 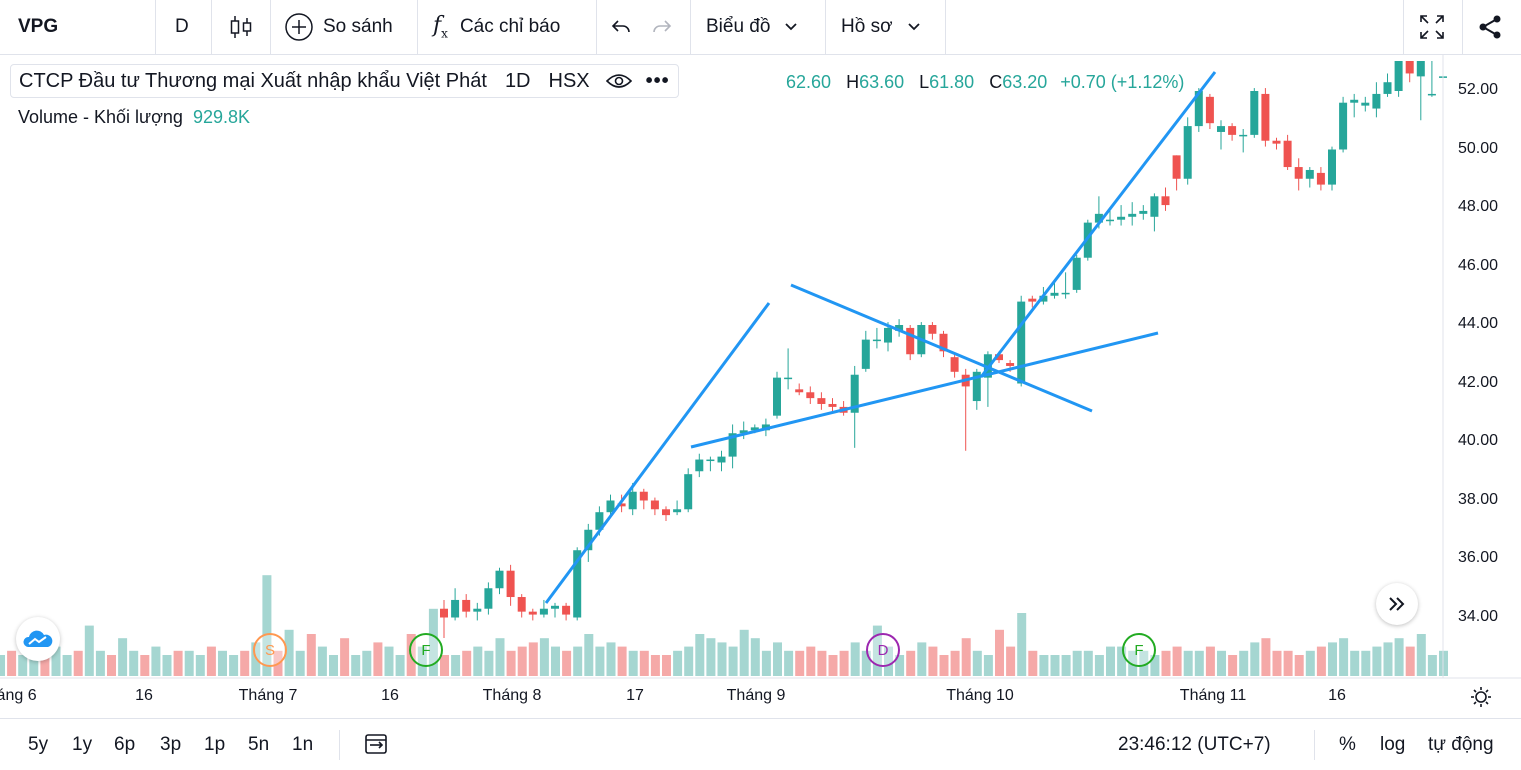 I want to click on more-icon: •••, so click(x=657, y=80).